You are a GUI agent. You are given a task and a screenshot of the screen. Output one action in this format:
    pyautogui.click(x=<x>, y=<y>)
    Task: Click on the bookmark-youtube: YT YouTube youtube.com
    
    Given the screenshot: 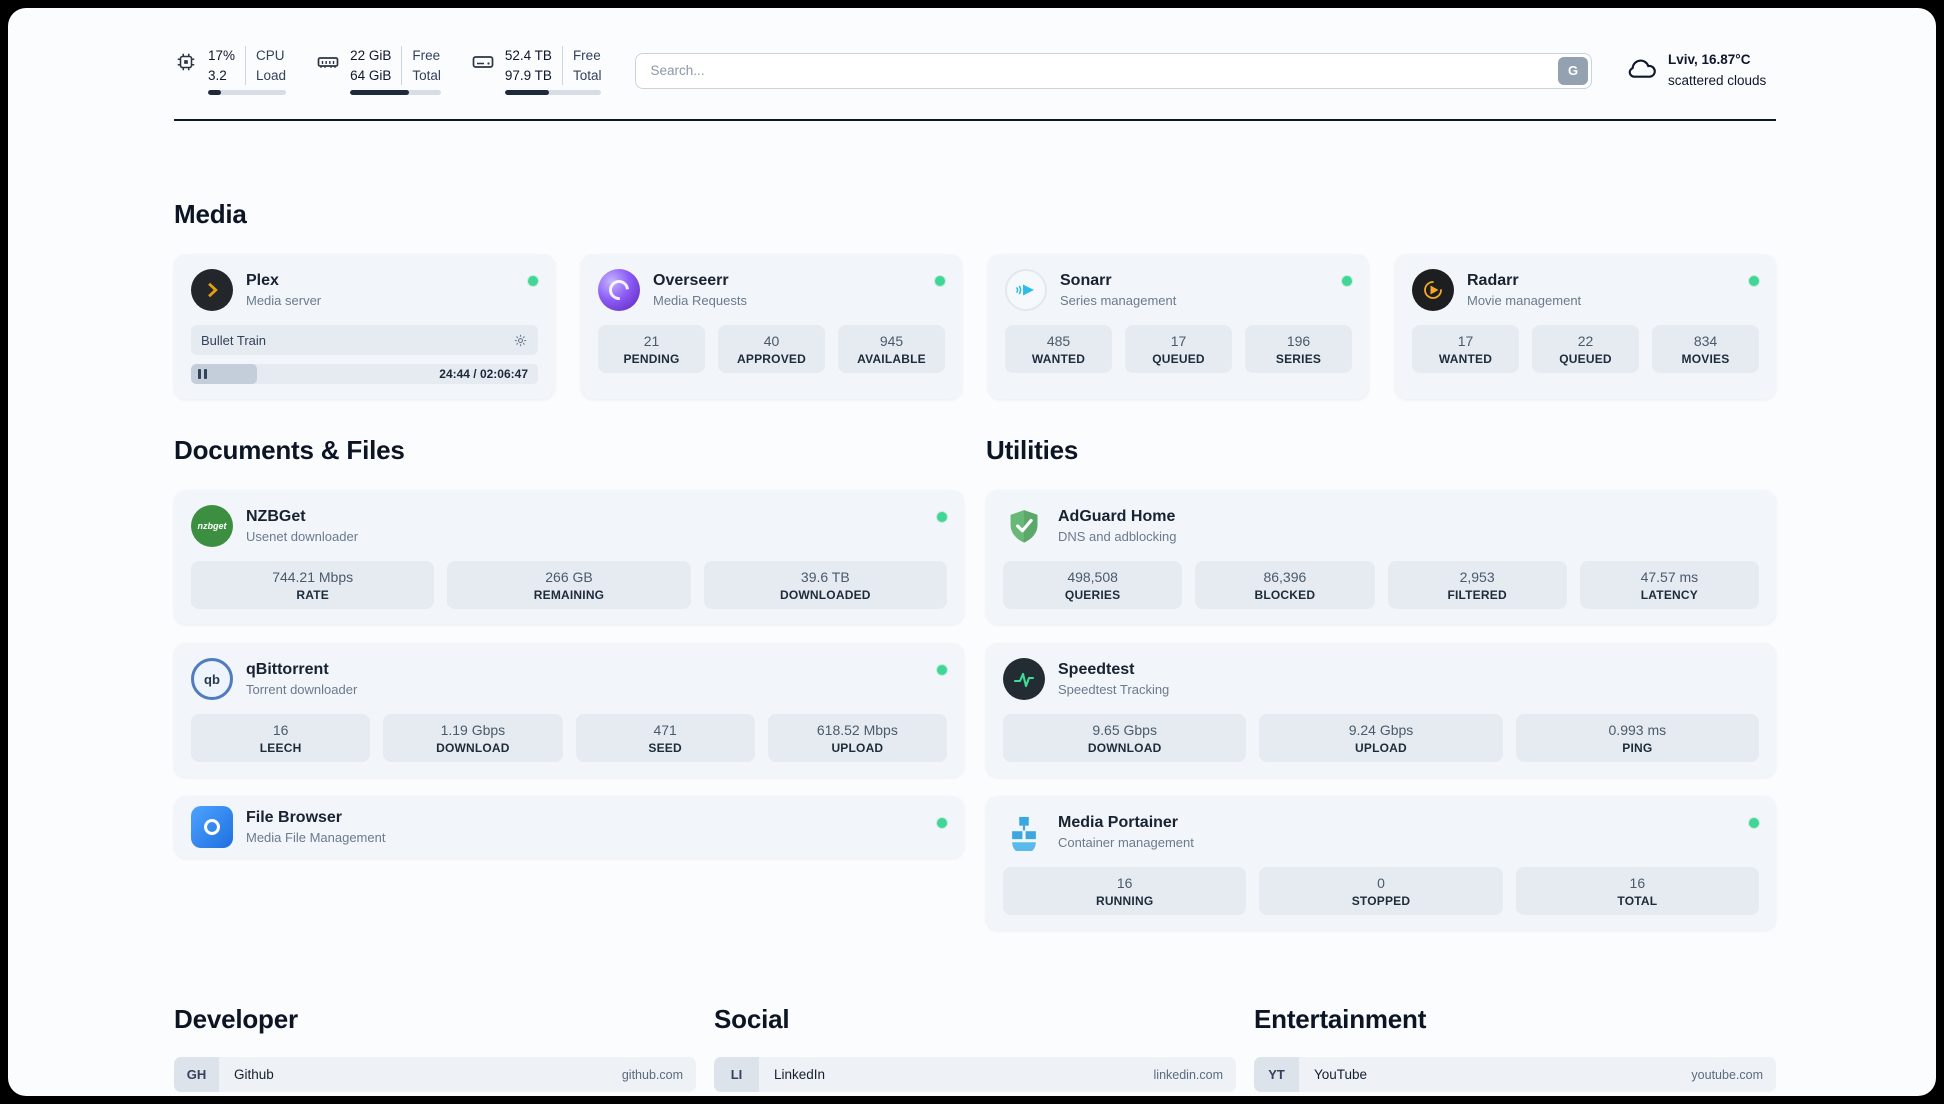 What is the action you would take?
    pyautogui.click(x=1515, y=1075)
    